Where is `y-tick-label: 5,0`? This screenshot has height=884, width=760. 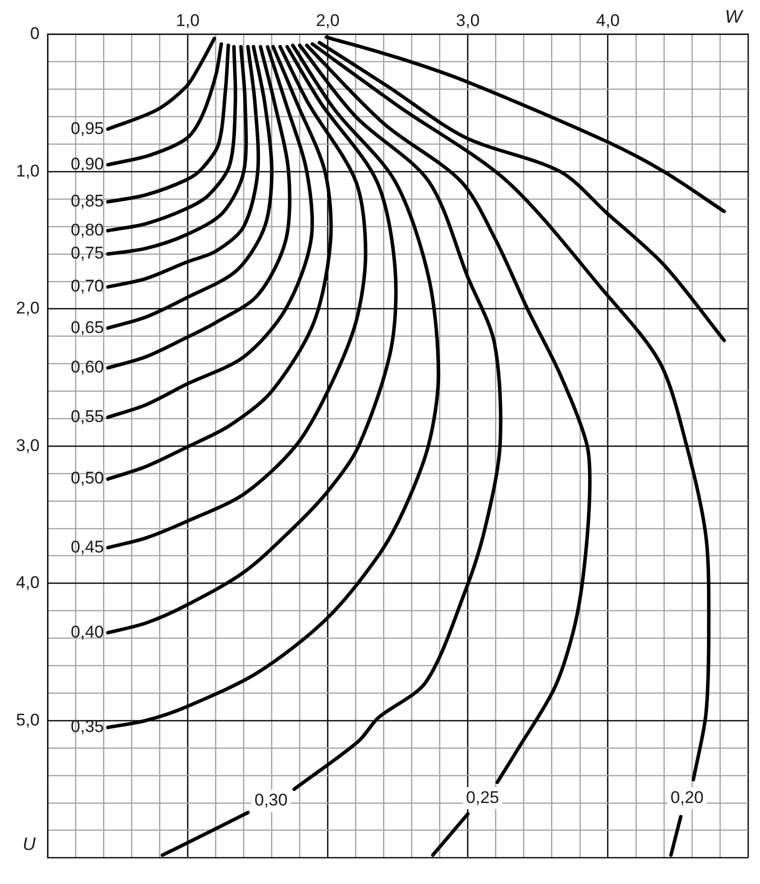 y-tick-label: 5,0 is located at coordinates (28, 720).